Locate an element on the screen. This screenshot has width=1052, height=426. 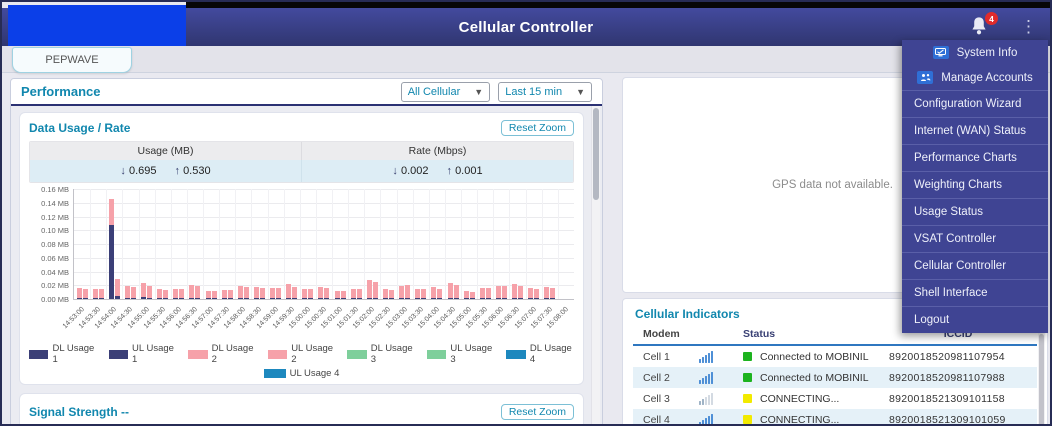
performance-title: Performance is located at coordinates (61, 91).